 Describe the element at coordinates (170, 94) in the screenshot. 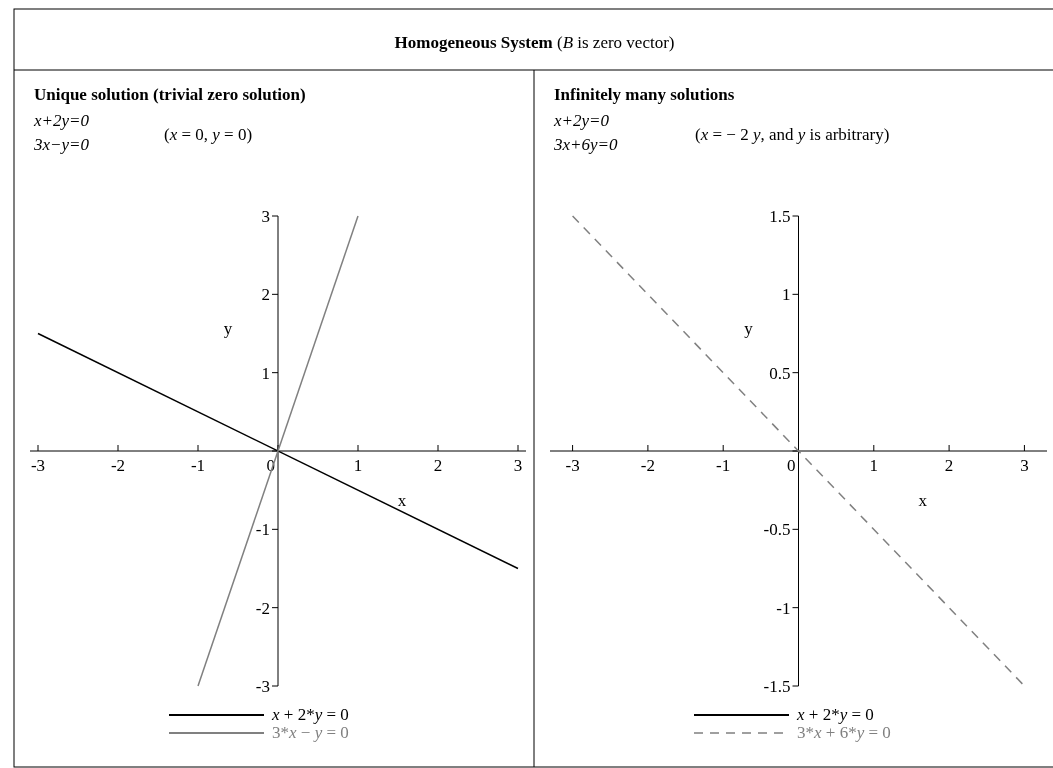

I see `chart-title: Unique solution (trivial zero solution)` at that location.